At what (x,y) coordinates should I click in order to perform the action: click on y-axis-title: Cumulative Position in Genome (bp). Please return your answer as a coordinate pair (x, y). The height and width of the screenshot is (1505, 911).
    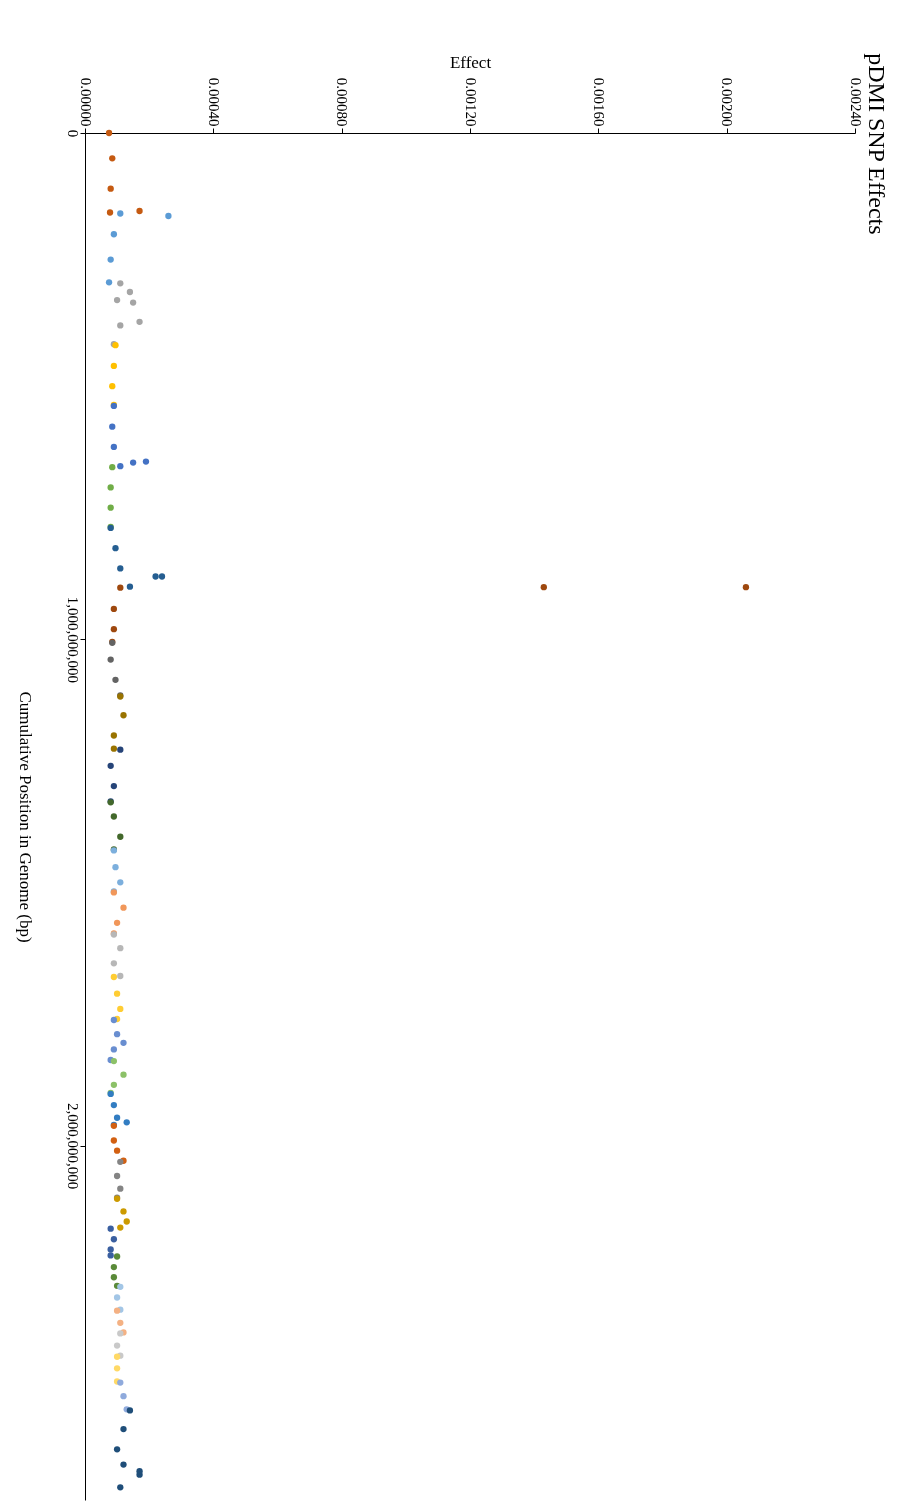
    Looking at the image, I should click on (25, 817).